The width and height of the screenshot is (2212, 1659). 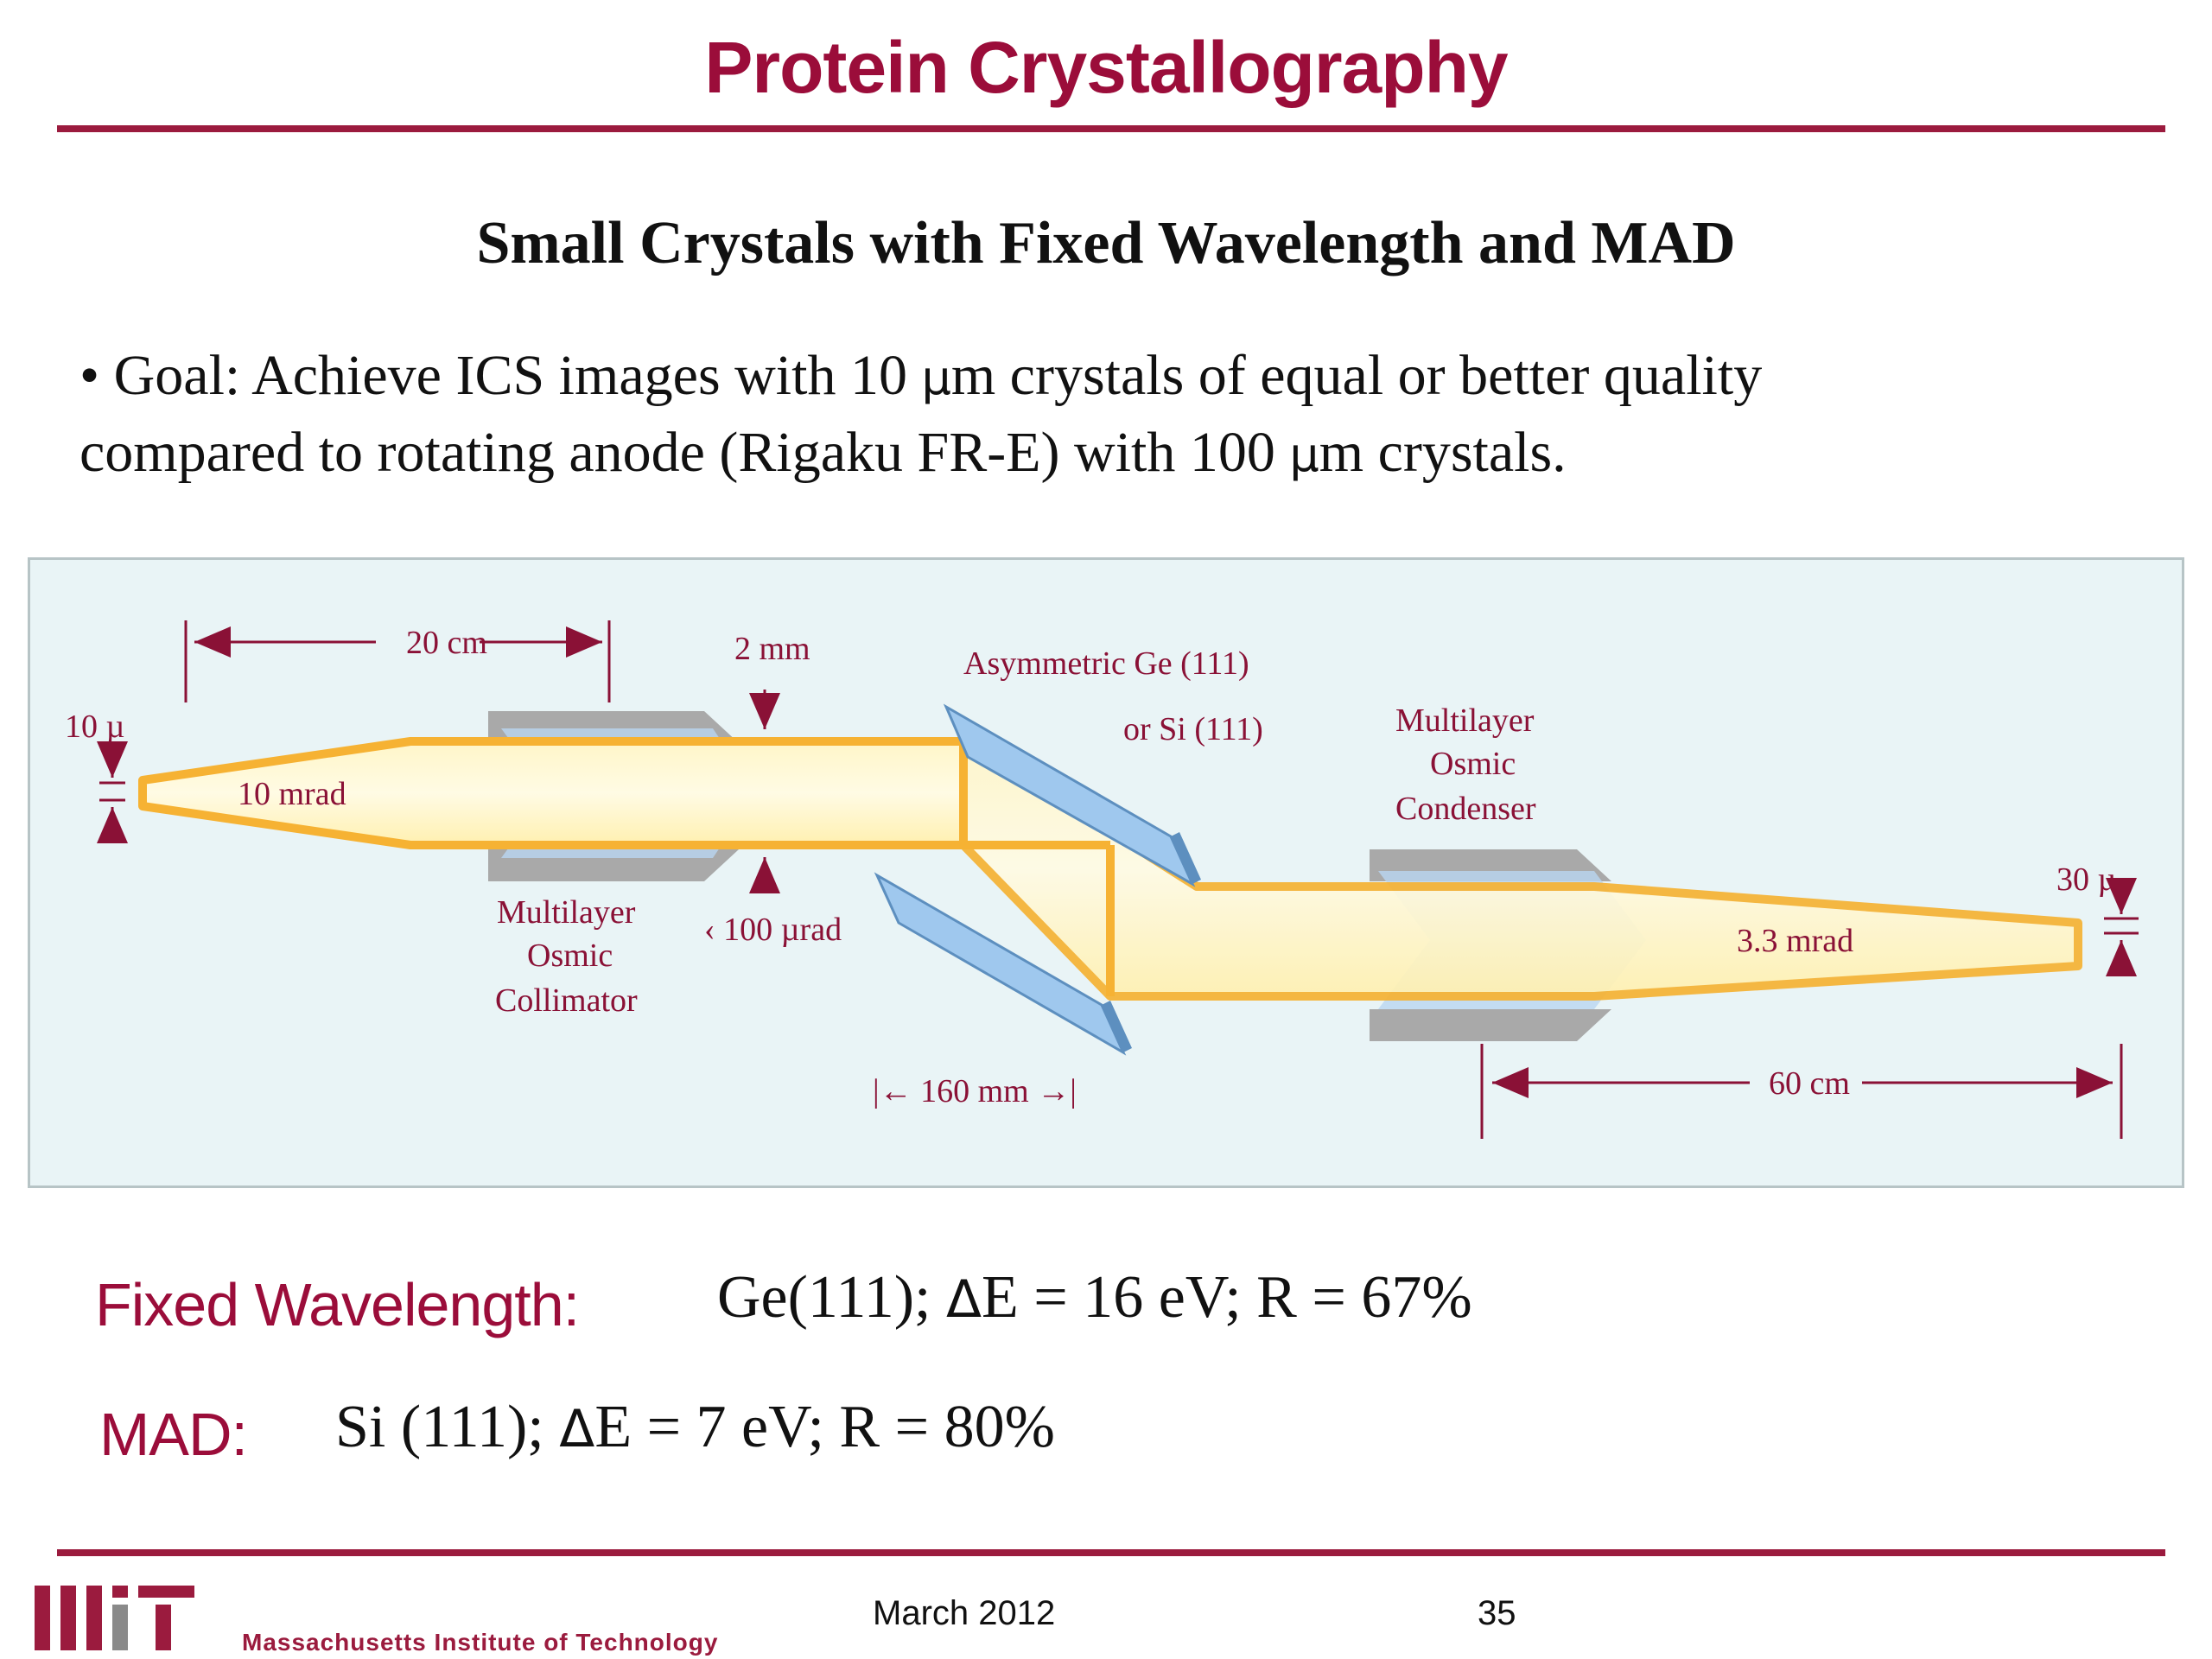 I want to click on label-collimator-1: Multilayer, so click(x=566, y=913).